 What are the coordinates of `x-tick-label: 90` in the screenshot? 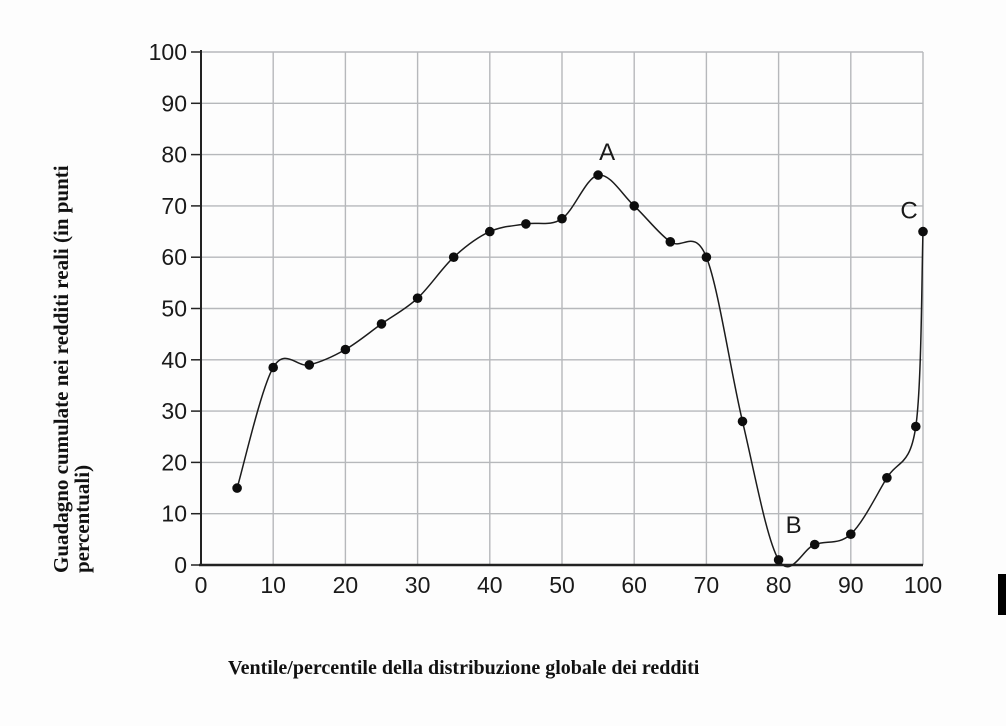 It's located at (851, 585).